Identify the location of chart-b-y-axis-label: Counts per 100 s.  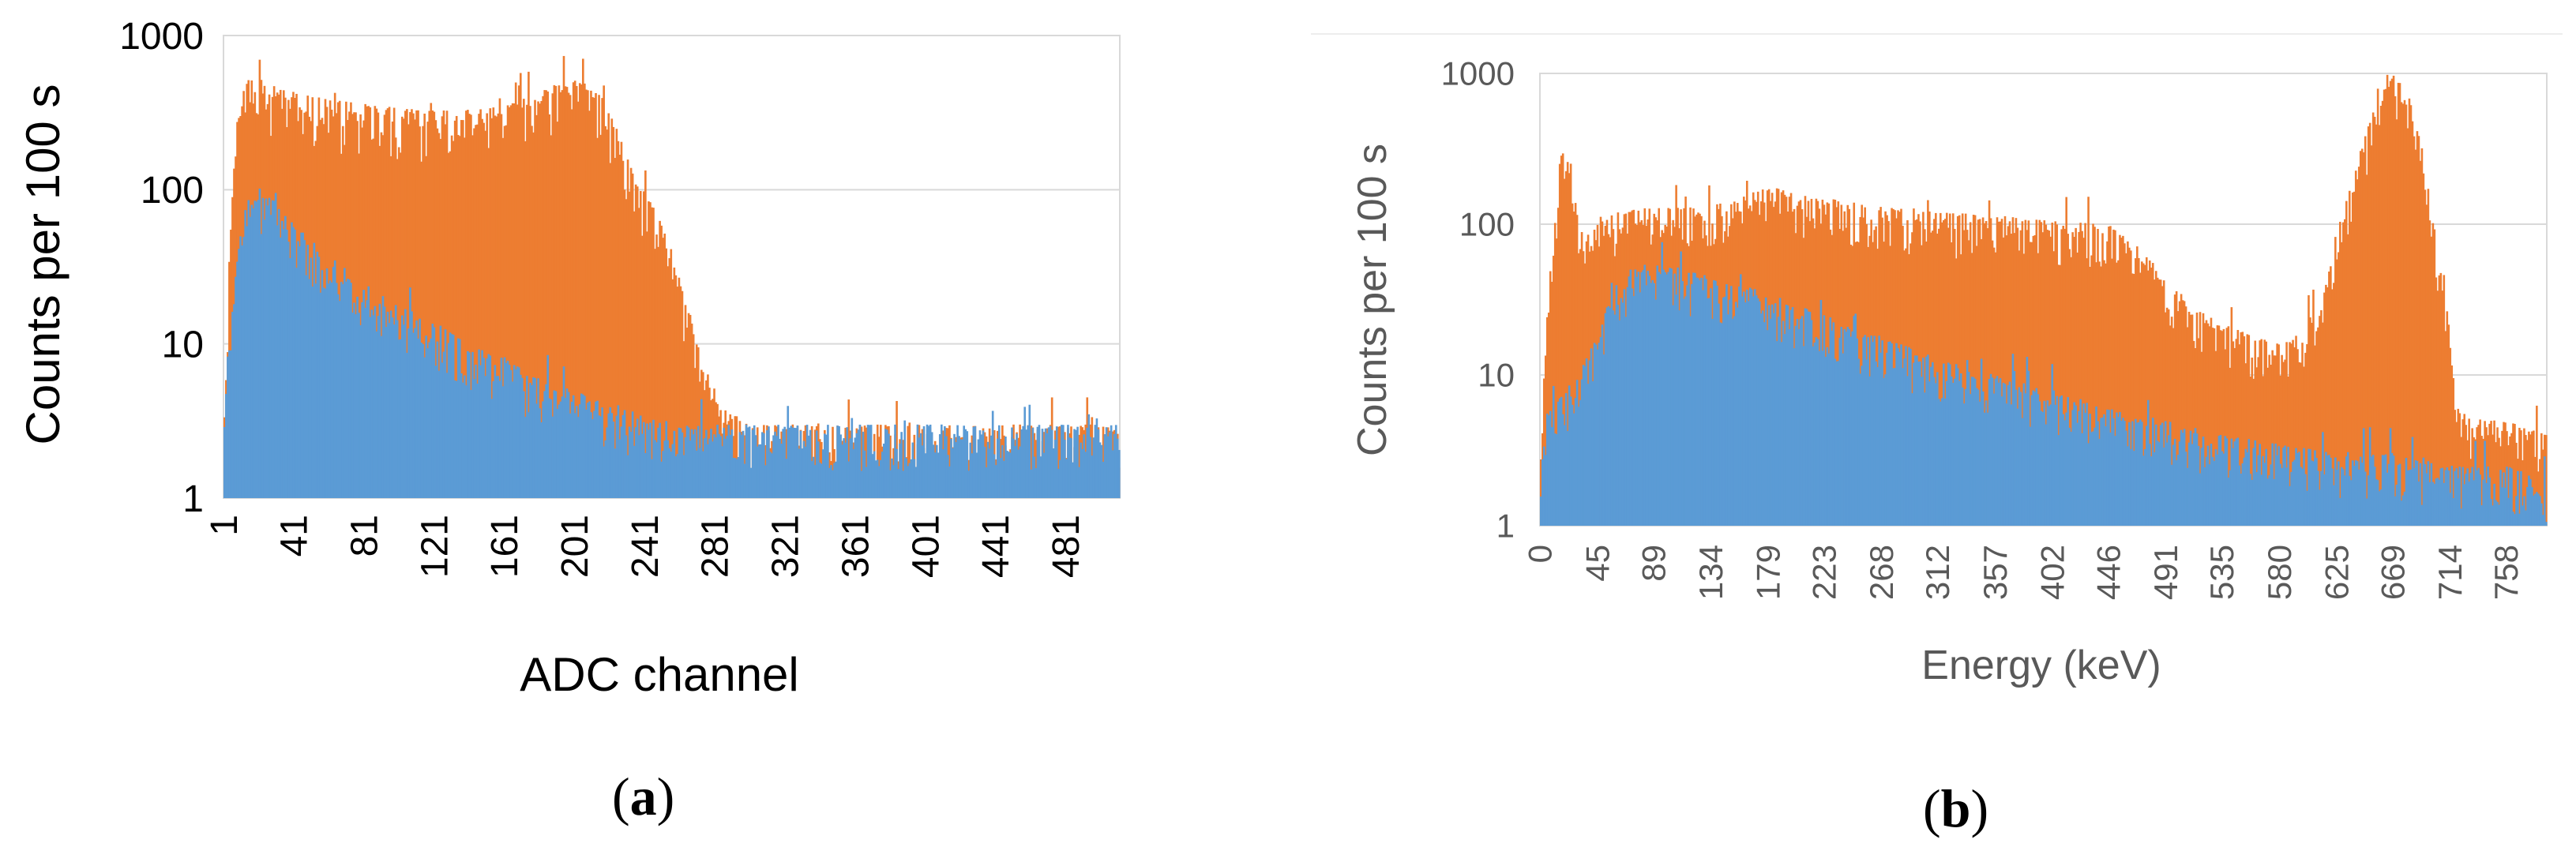
(1372, 300).